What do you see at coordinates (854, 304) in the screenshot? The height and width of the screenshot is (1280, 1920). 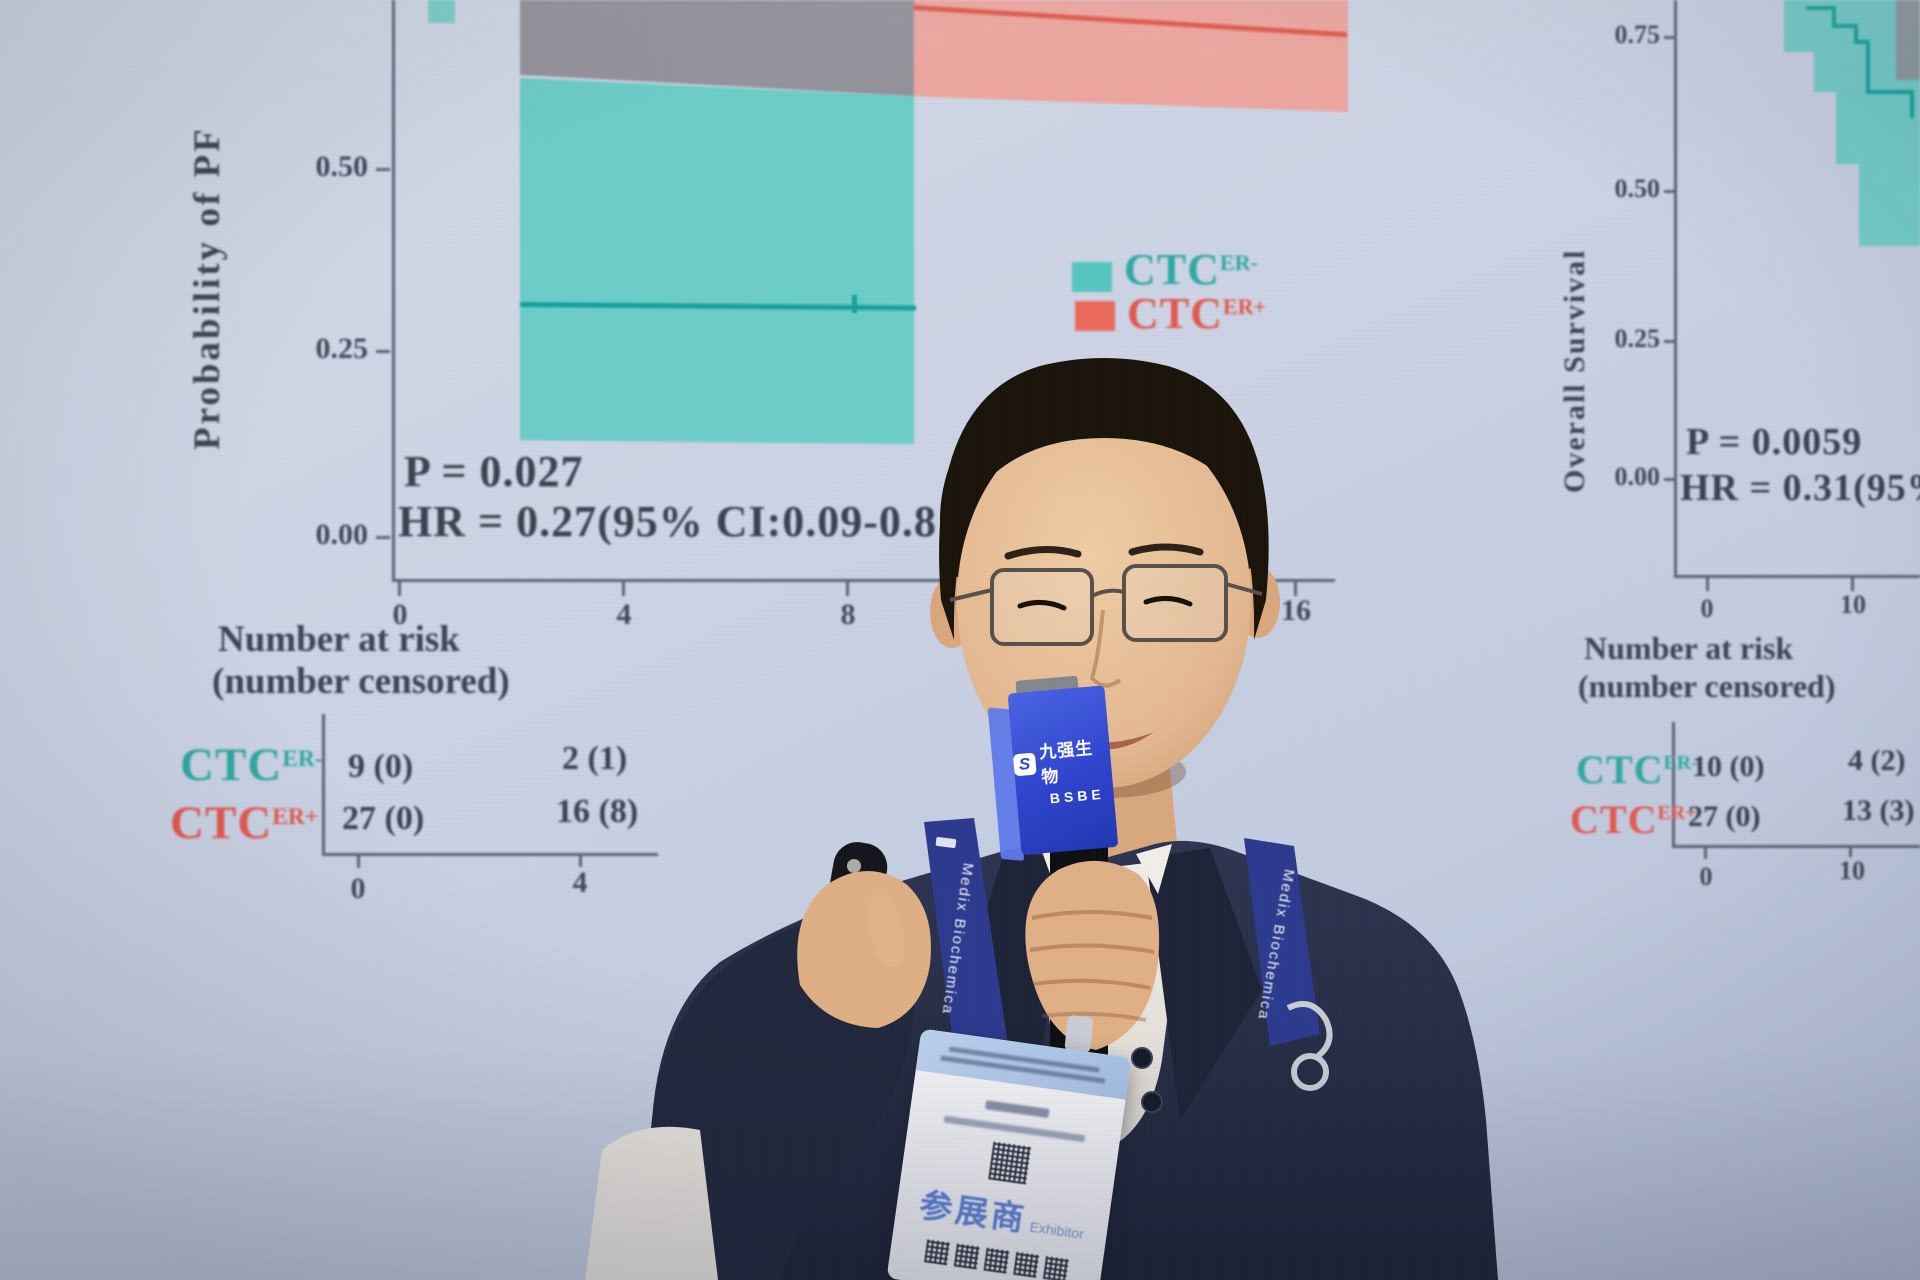 I see `censor-mark` at bounding box center [854, 304].